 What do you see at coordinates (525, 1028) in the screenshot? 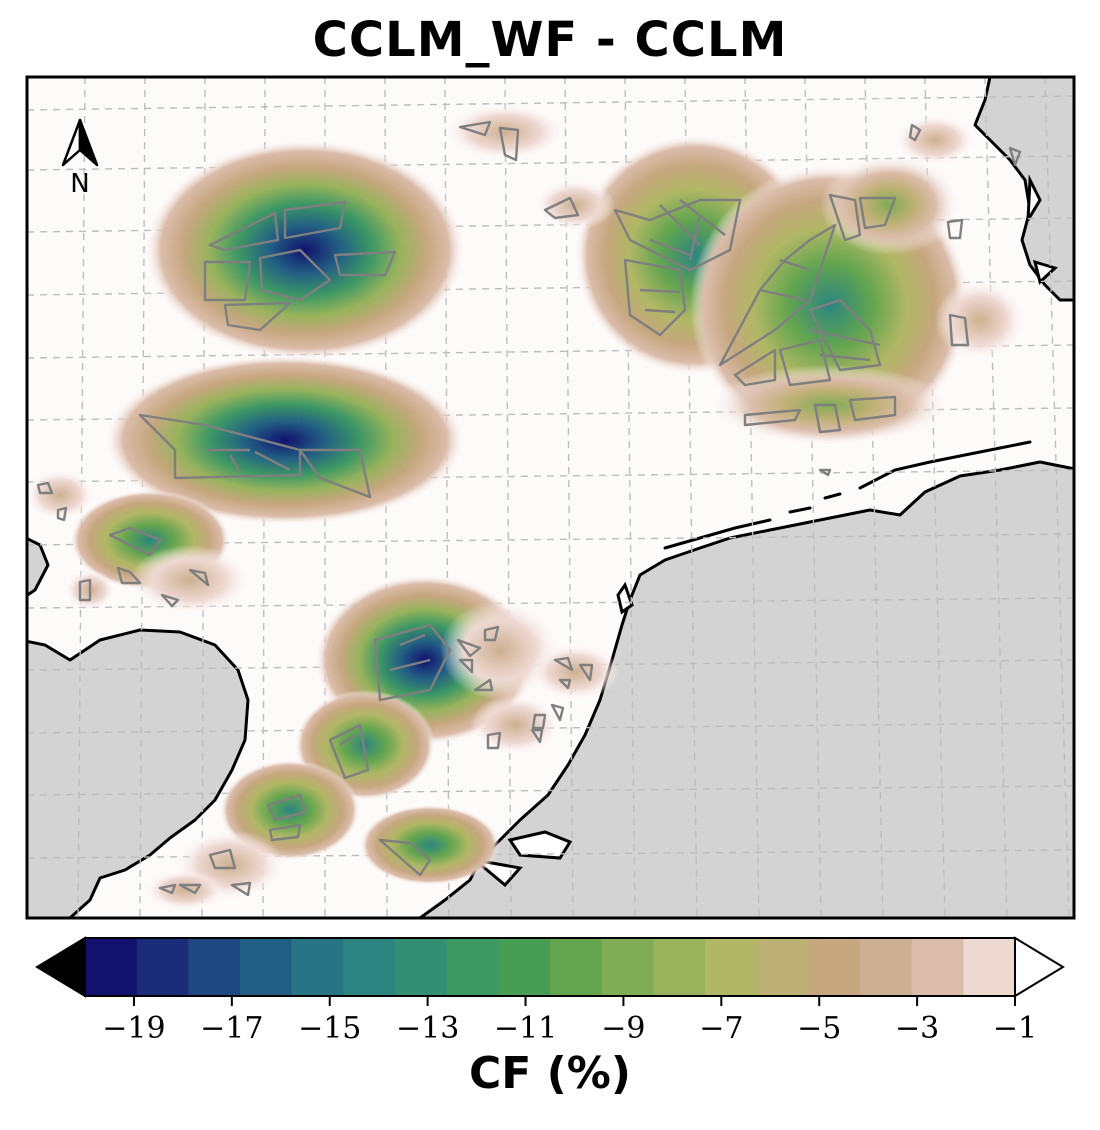
I see `colorbar-tick-label: −11` at bounding box center [525, 1028].